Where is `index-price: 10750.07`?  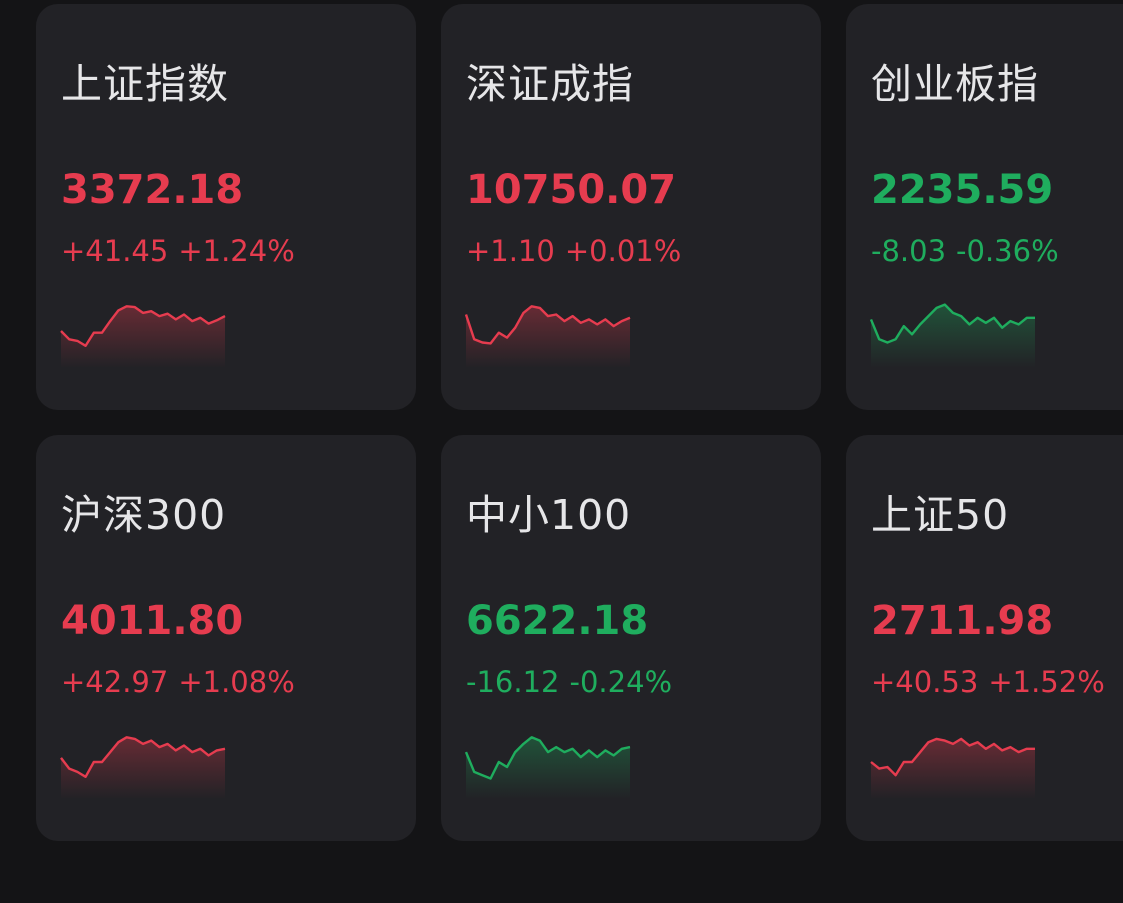 index-price: 10750.07 is located at coordinates (571, 190).